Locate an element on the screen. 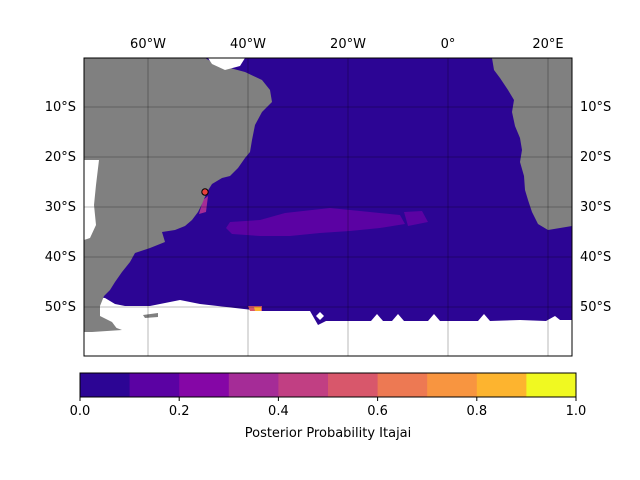 This screenshot has height=480, width=640. colorbar-ticks is located at coordinates (328, 399).